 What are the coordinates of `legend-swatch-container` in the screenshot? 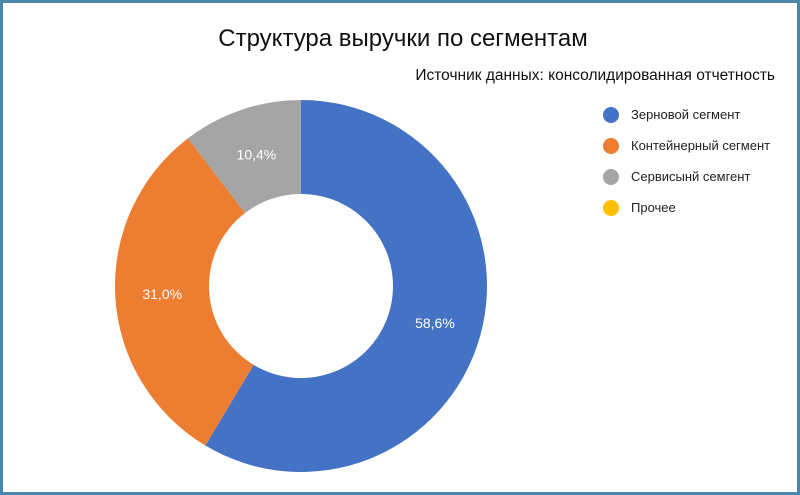 It's located at (611, 145).